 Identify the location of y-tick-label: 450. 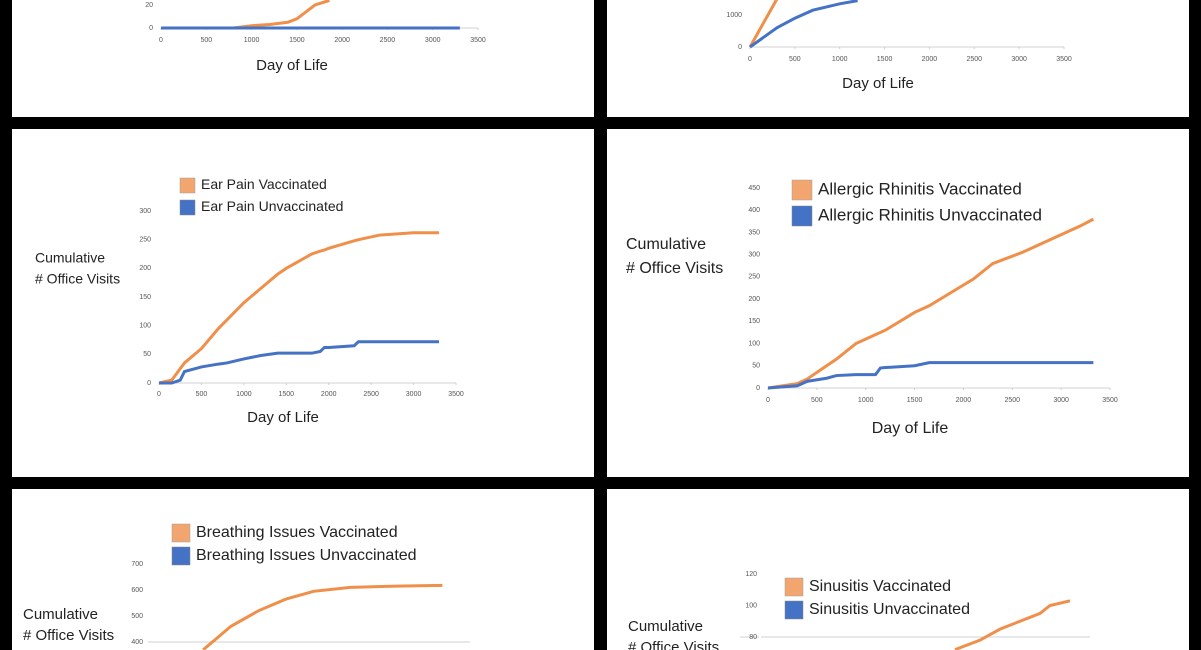
(754, 188).